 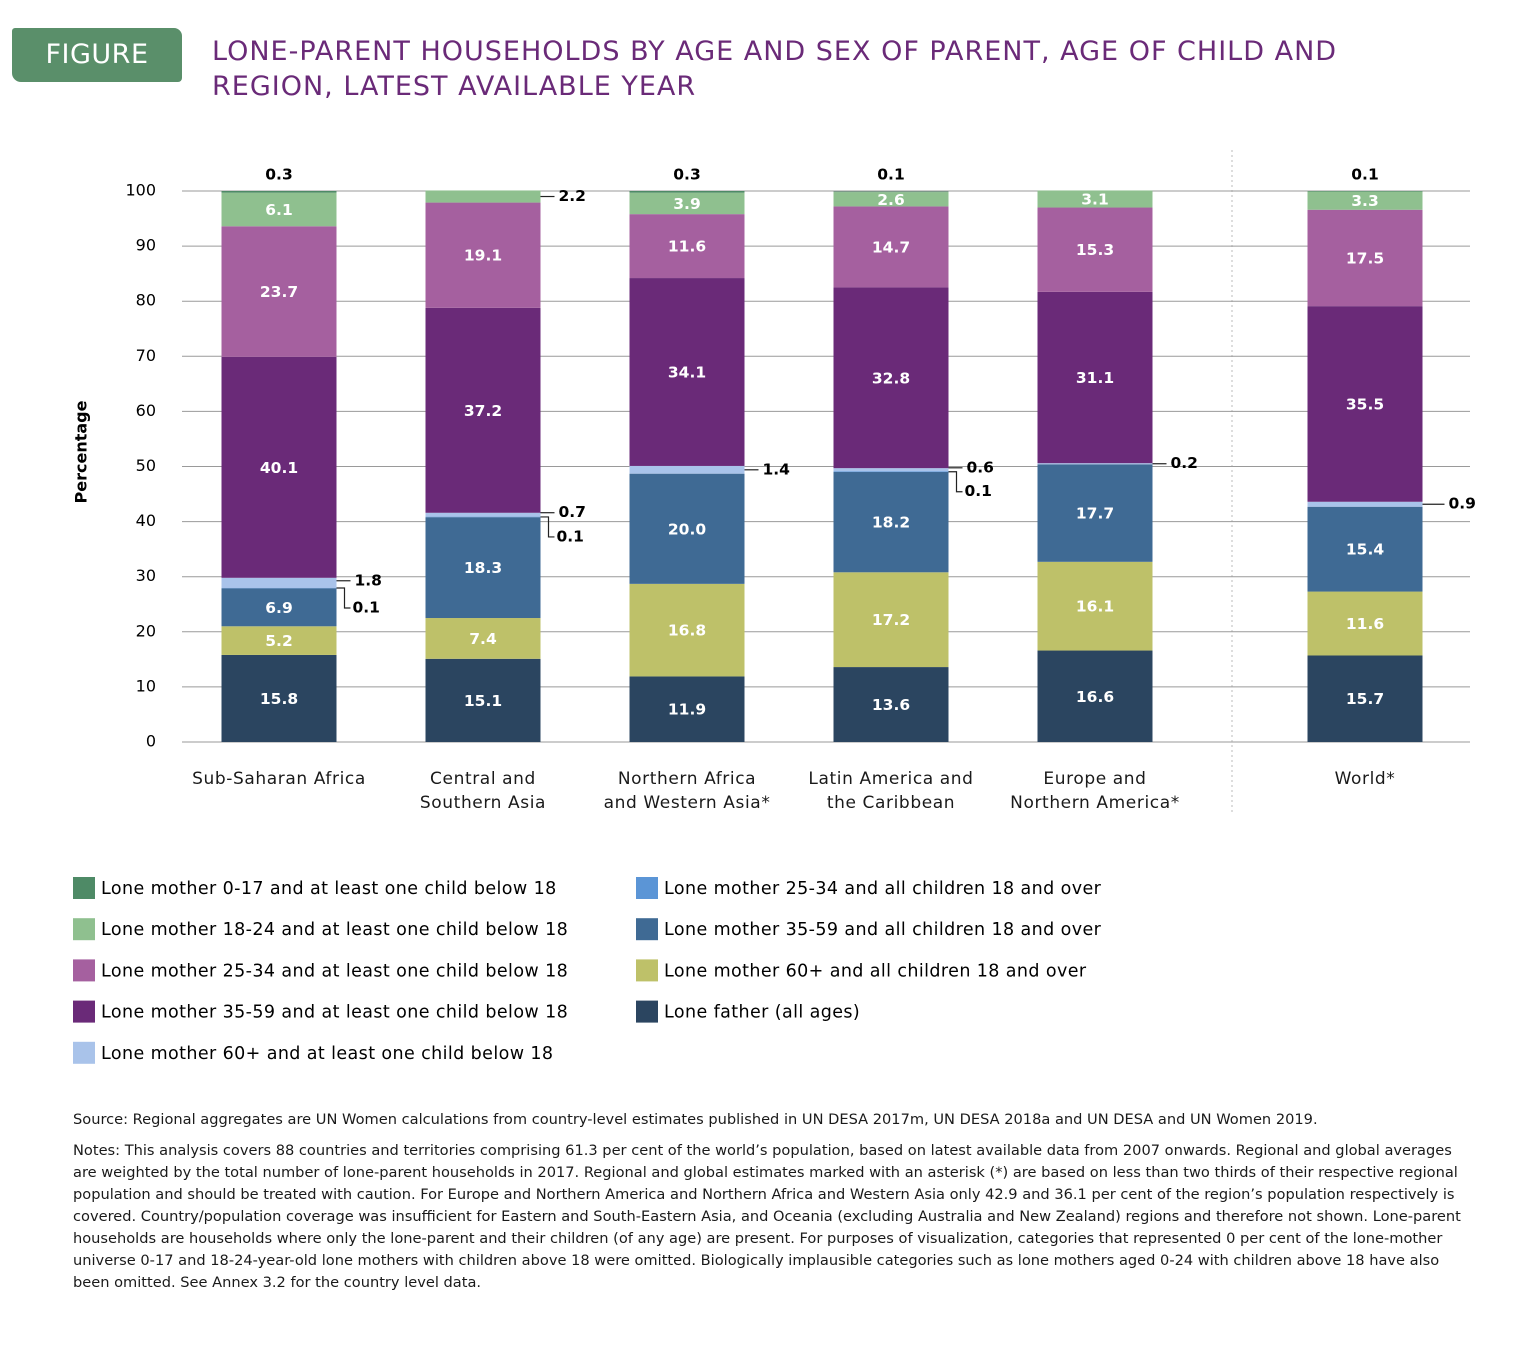 What do you see at coordinates (572, 196) in the screenshot?
I see `value-label: 2.2` at bounding box center [572, 196].